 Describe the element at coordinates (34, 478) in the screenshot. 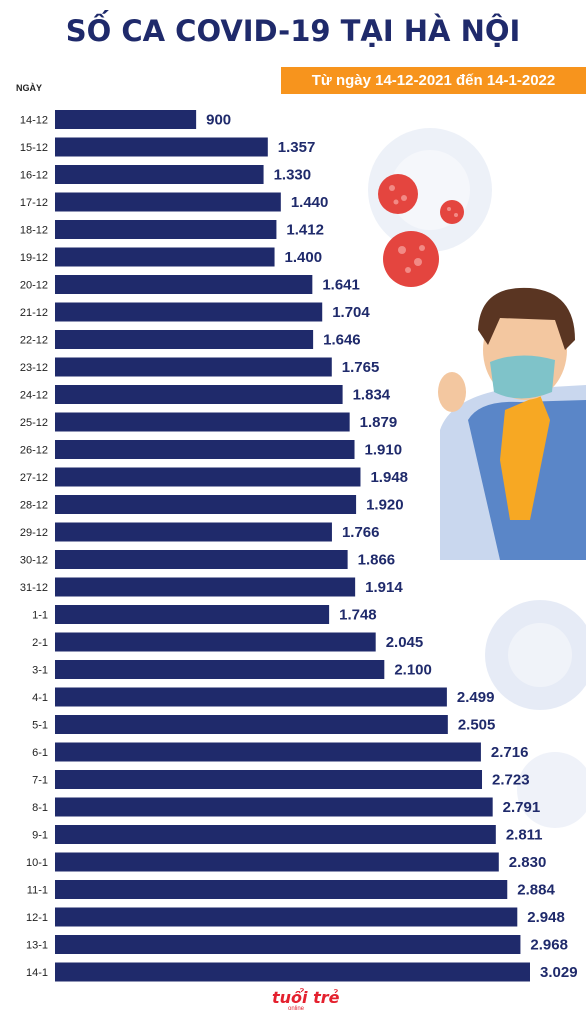

I see `category-label: 27-12` at that location.